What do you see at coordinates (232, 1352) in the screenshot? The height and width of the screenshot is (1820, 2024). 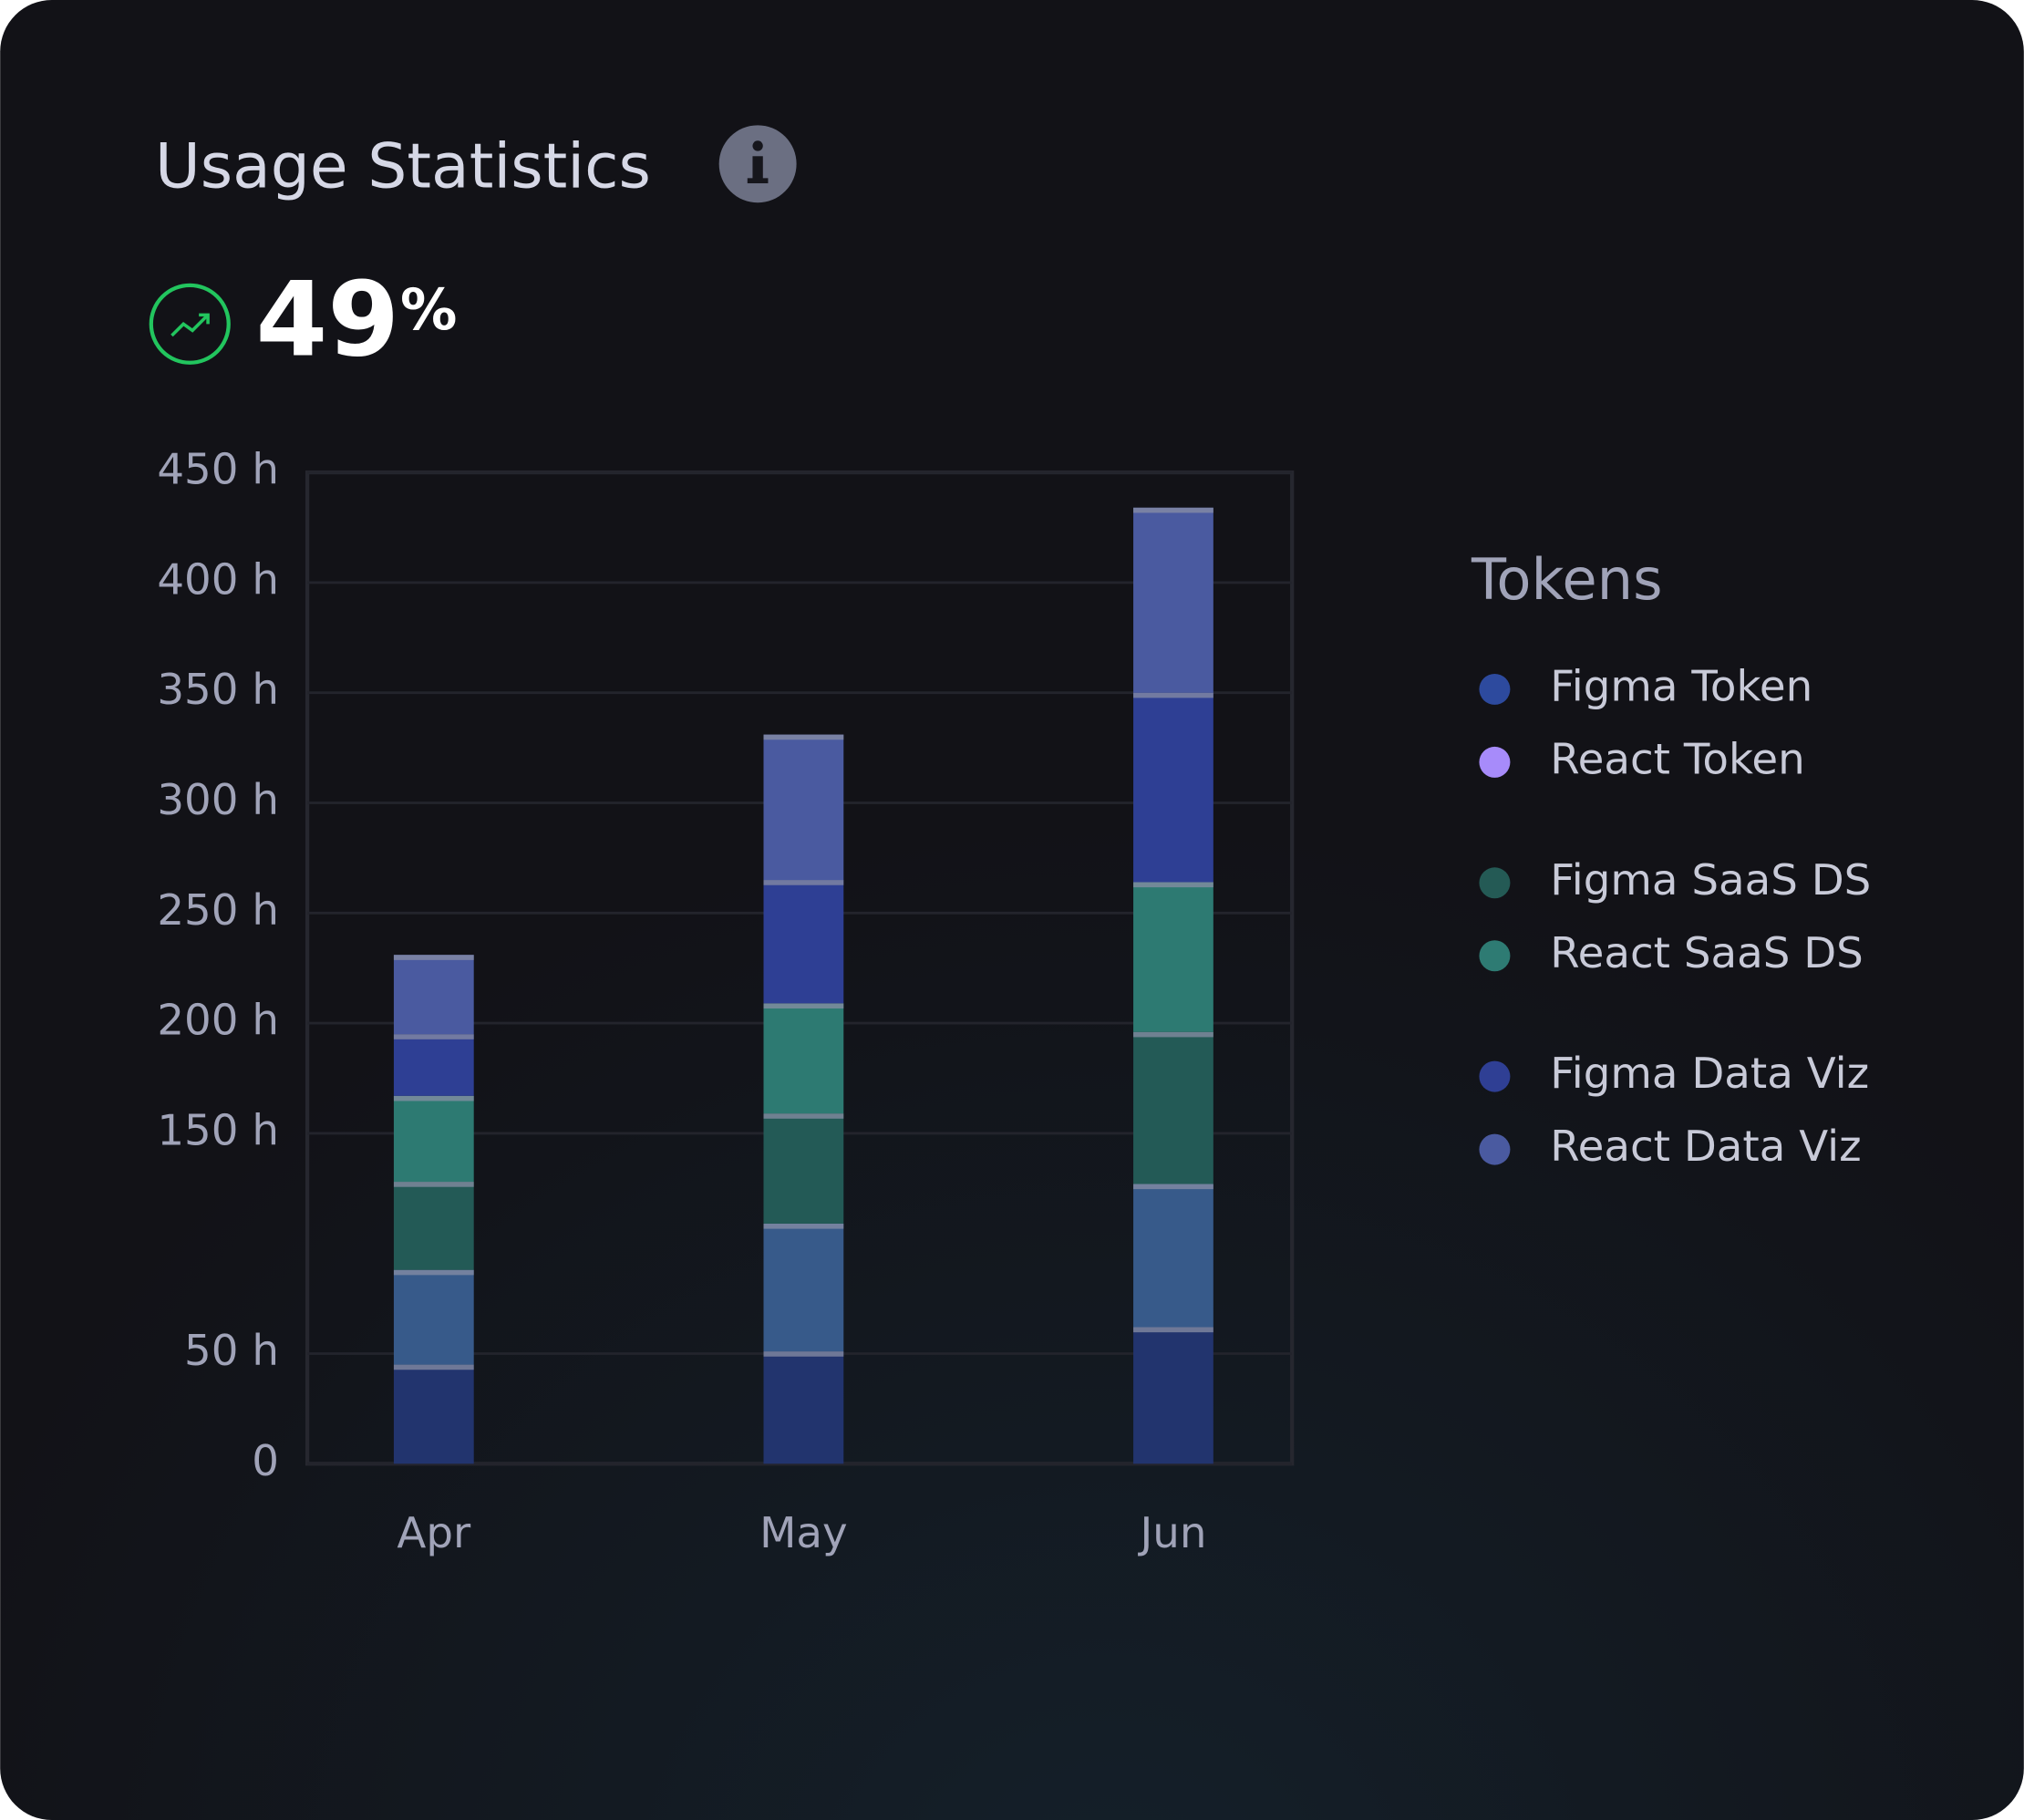 I see `y-tick-label: 50 h` at bounding box center [232, 1352].